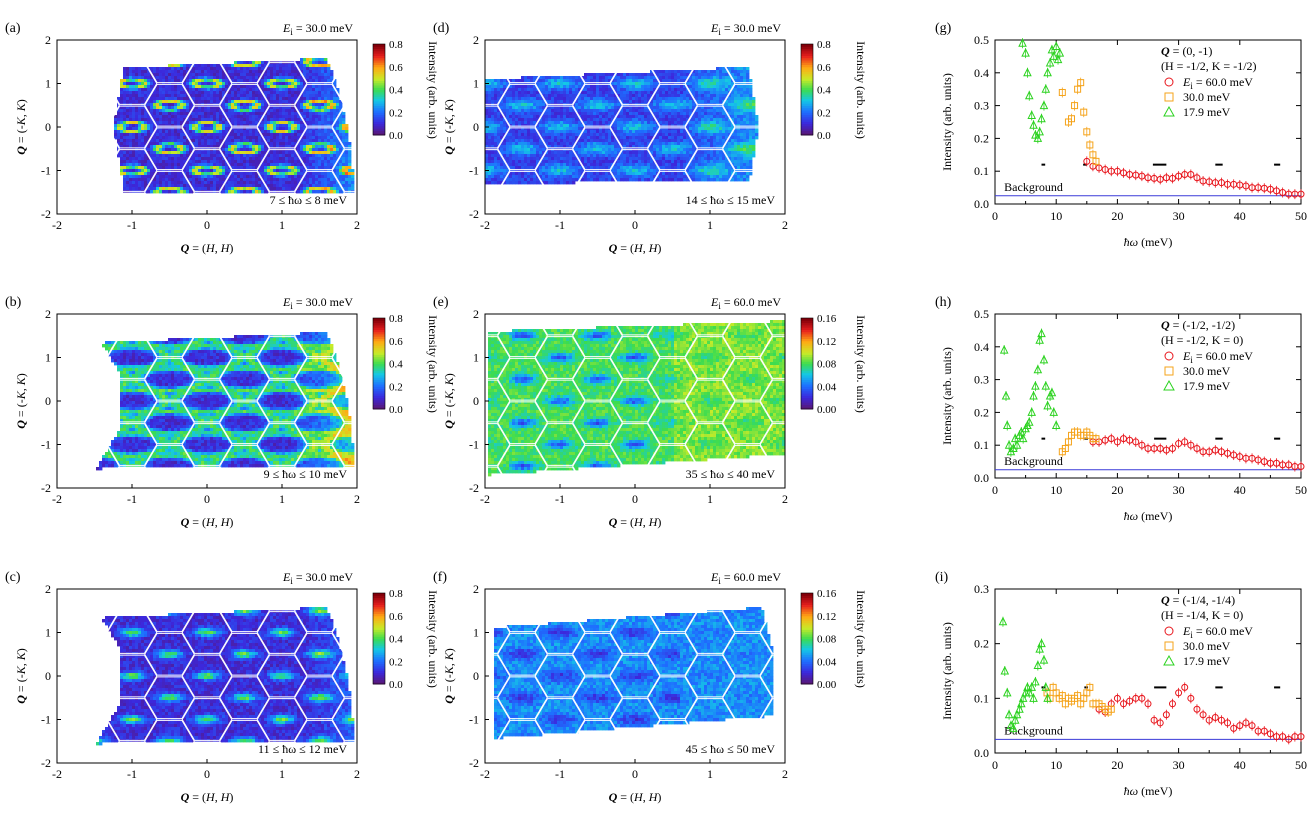 This screenshot has width=1314, height=817. What do you see at coordinates (1194, 177) in the screenshot?
I see `series-circle` at bounding box center [1194, 177].